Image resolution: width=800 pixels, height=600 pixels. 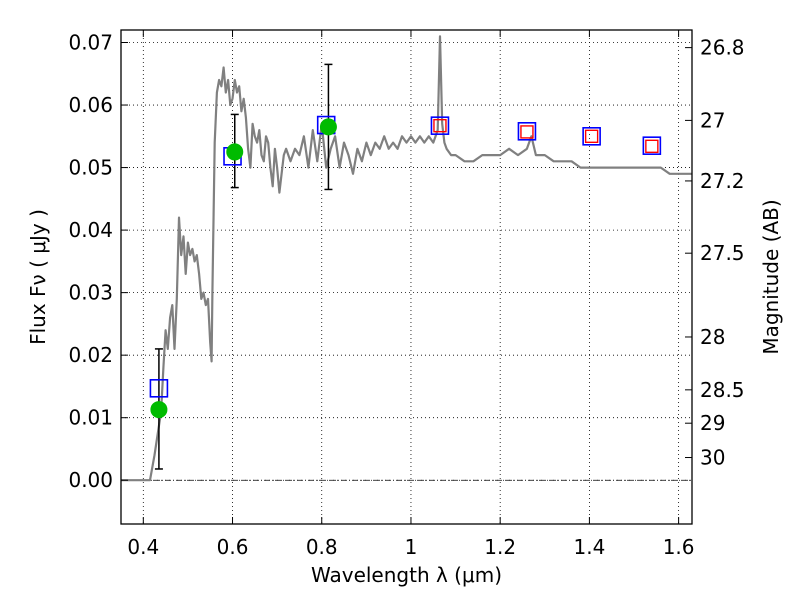 What do you see at coordinates (722, 390) in the screenshot?
I see `magnitude-tick-label: 28.5` at bounding box center [722, 390].